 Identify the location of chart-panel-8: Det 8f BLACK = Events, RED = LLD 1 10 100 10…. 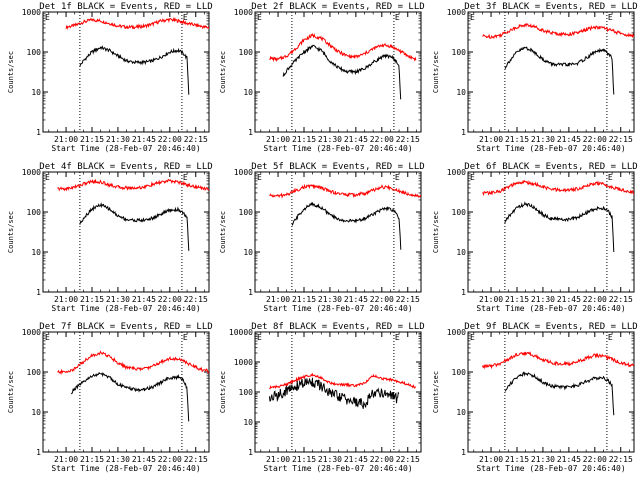
(322, 397).